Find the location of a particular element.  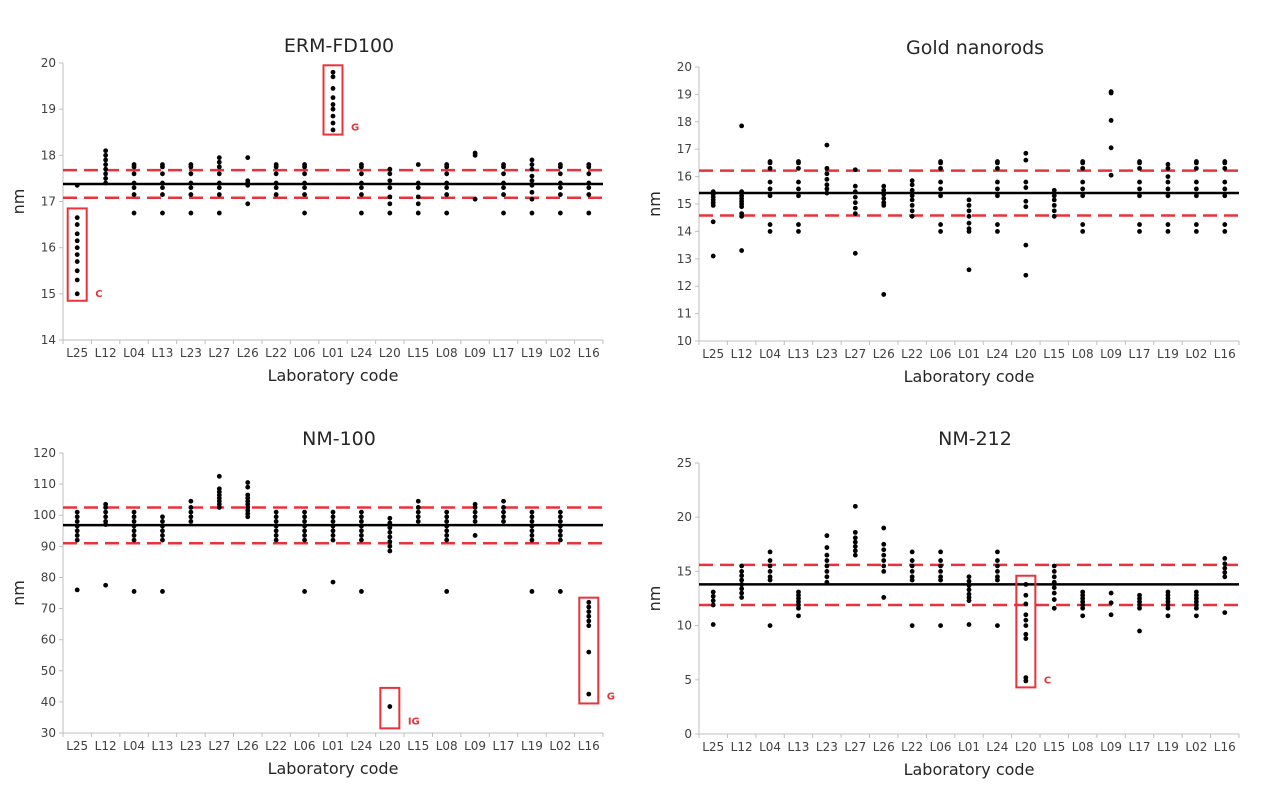

y-tick-label: 17 is located at coordinates (684, 149).